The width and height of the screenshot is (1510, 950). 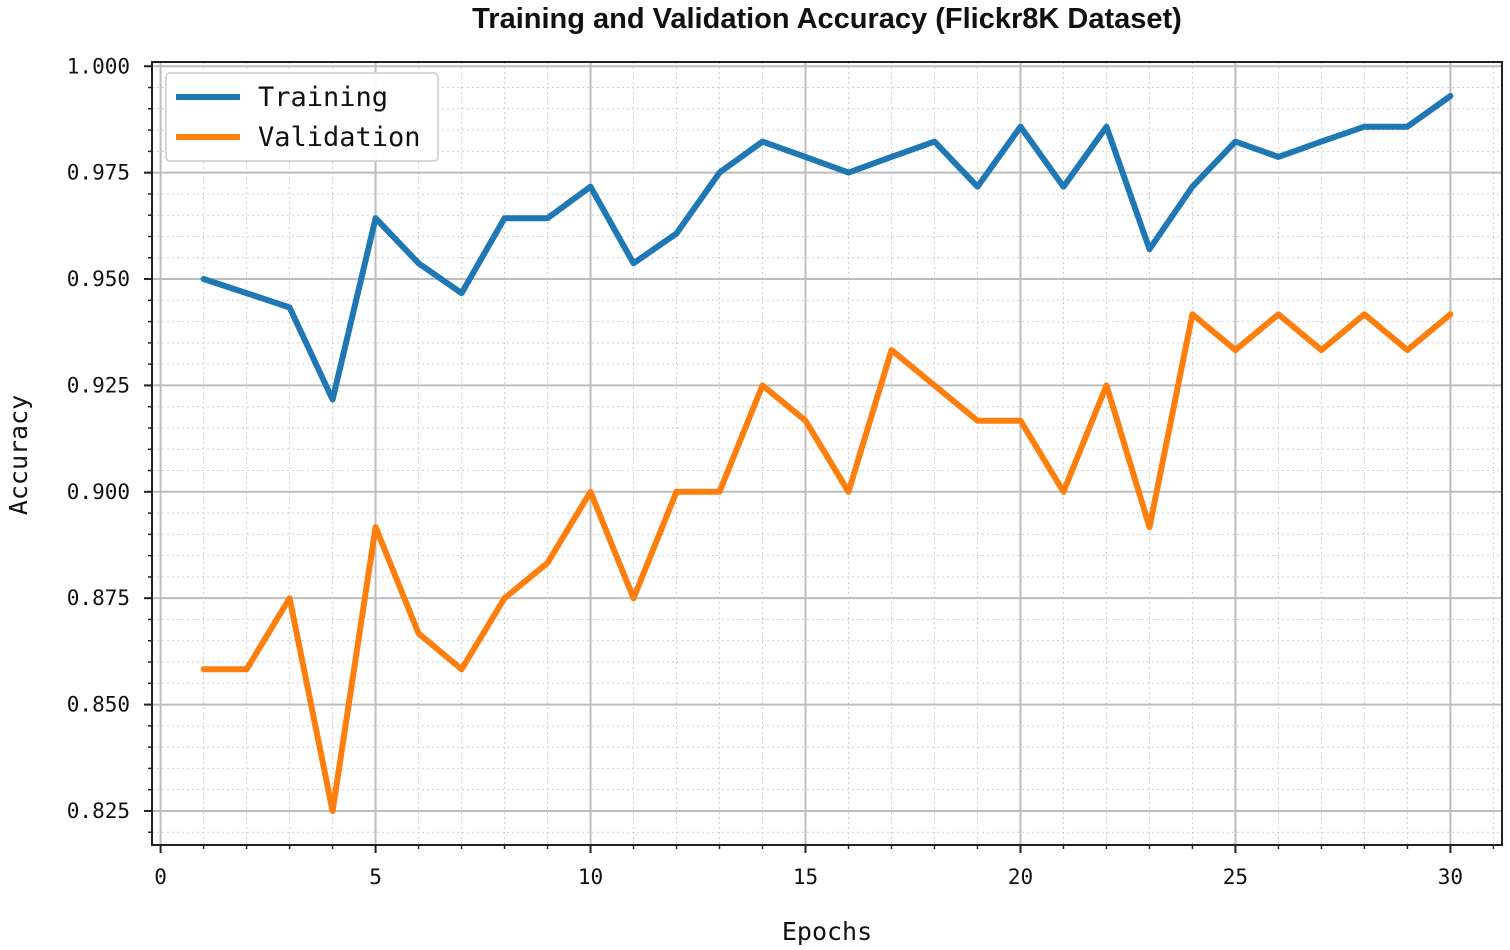 I want to click on y-tick-label: 0.900, so click(x=98, y=492).